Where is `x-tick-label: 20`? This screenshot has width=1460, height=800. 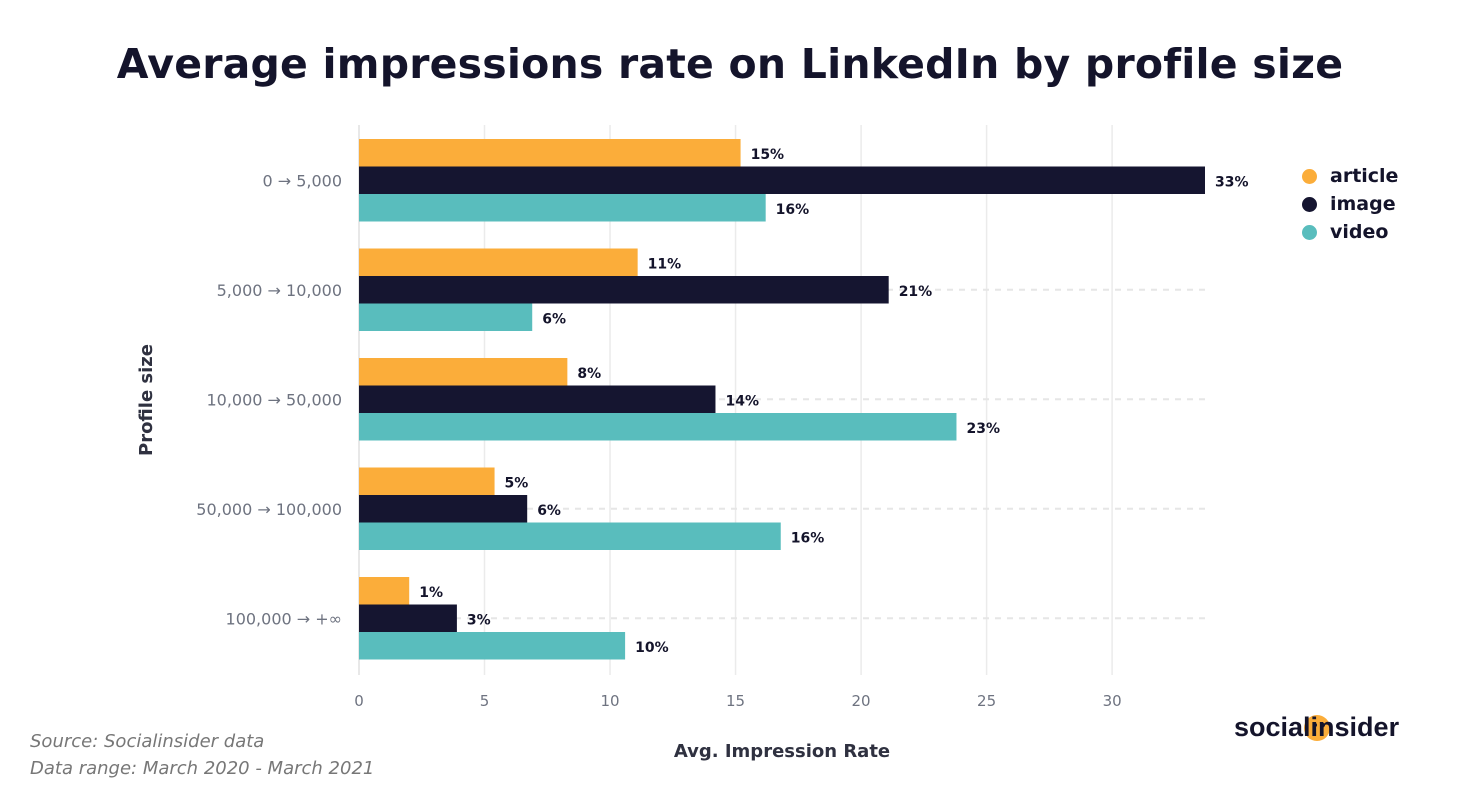 x-tick-label: 20 is located at coordinates (861, 701).